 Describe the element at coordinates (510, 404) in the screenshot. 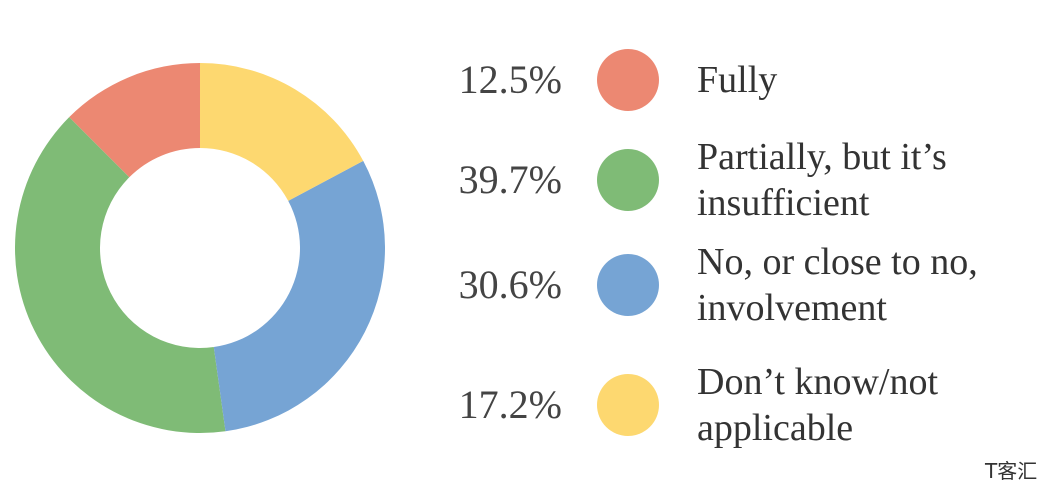

I see `value-label: 17.2%` at that location.